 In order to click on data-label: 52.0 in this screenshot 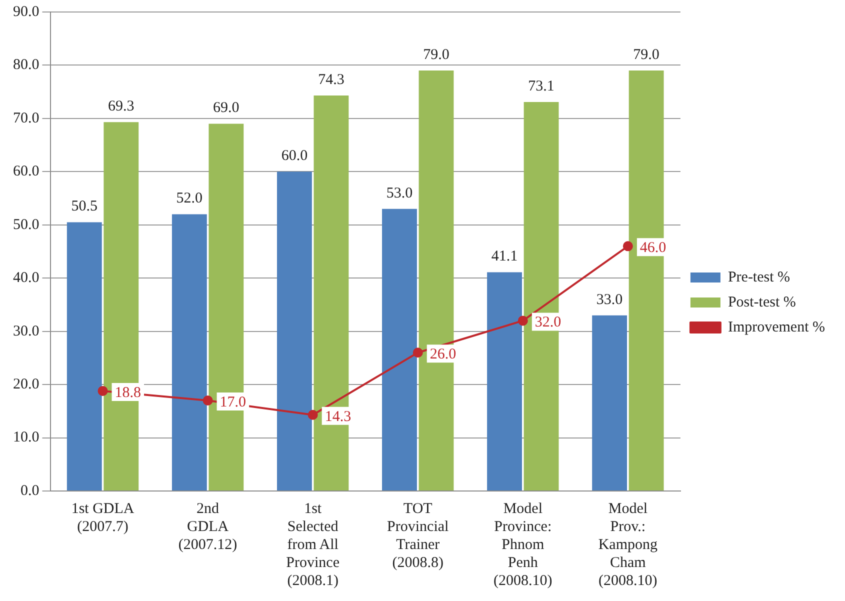, I will do `click(189, 198)`.